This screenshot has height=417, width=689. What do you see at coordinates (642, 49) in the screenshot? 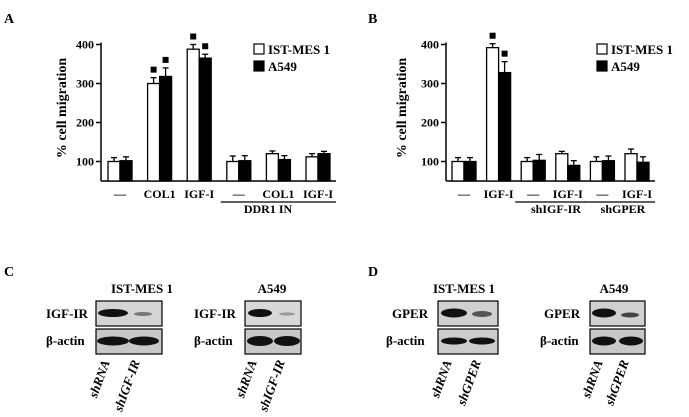
I see `chart-b-legend-label-1: IST-MES 1` at bounding box center [642, 49].